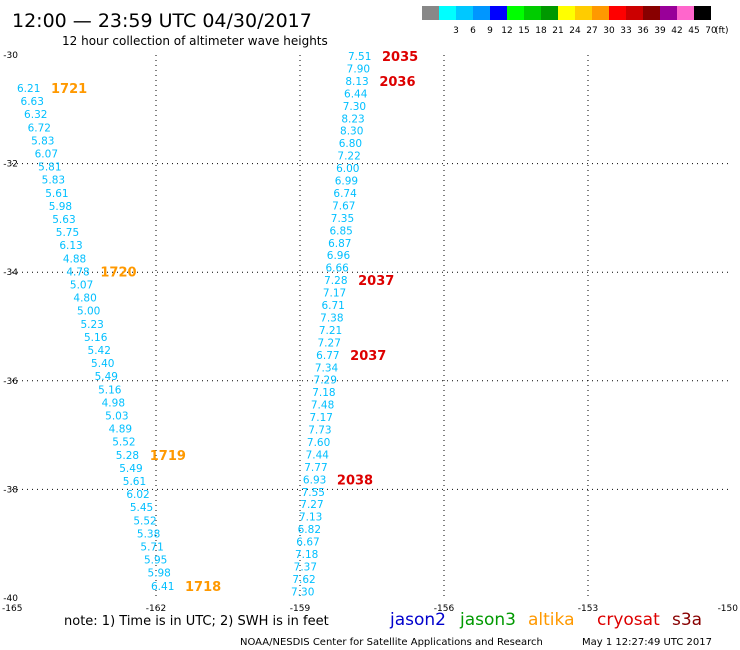  Describe the element at coordinates (575, 21) in the screenshot. I see `color-scale-legend: 3 6 9 12 15 18 21 24 27 30 33 36 39 42 45 70(ft)` at that location.